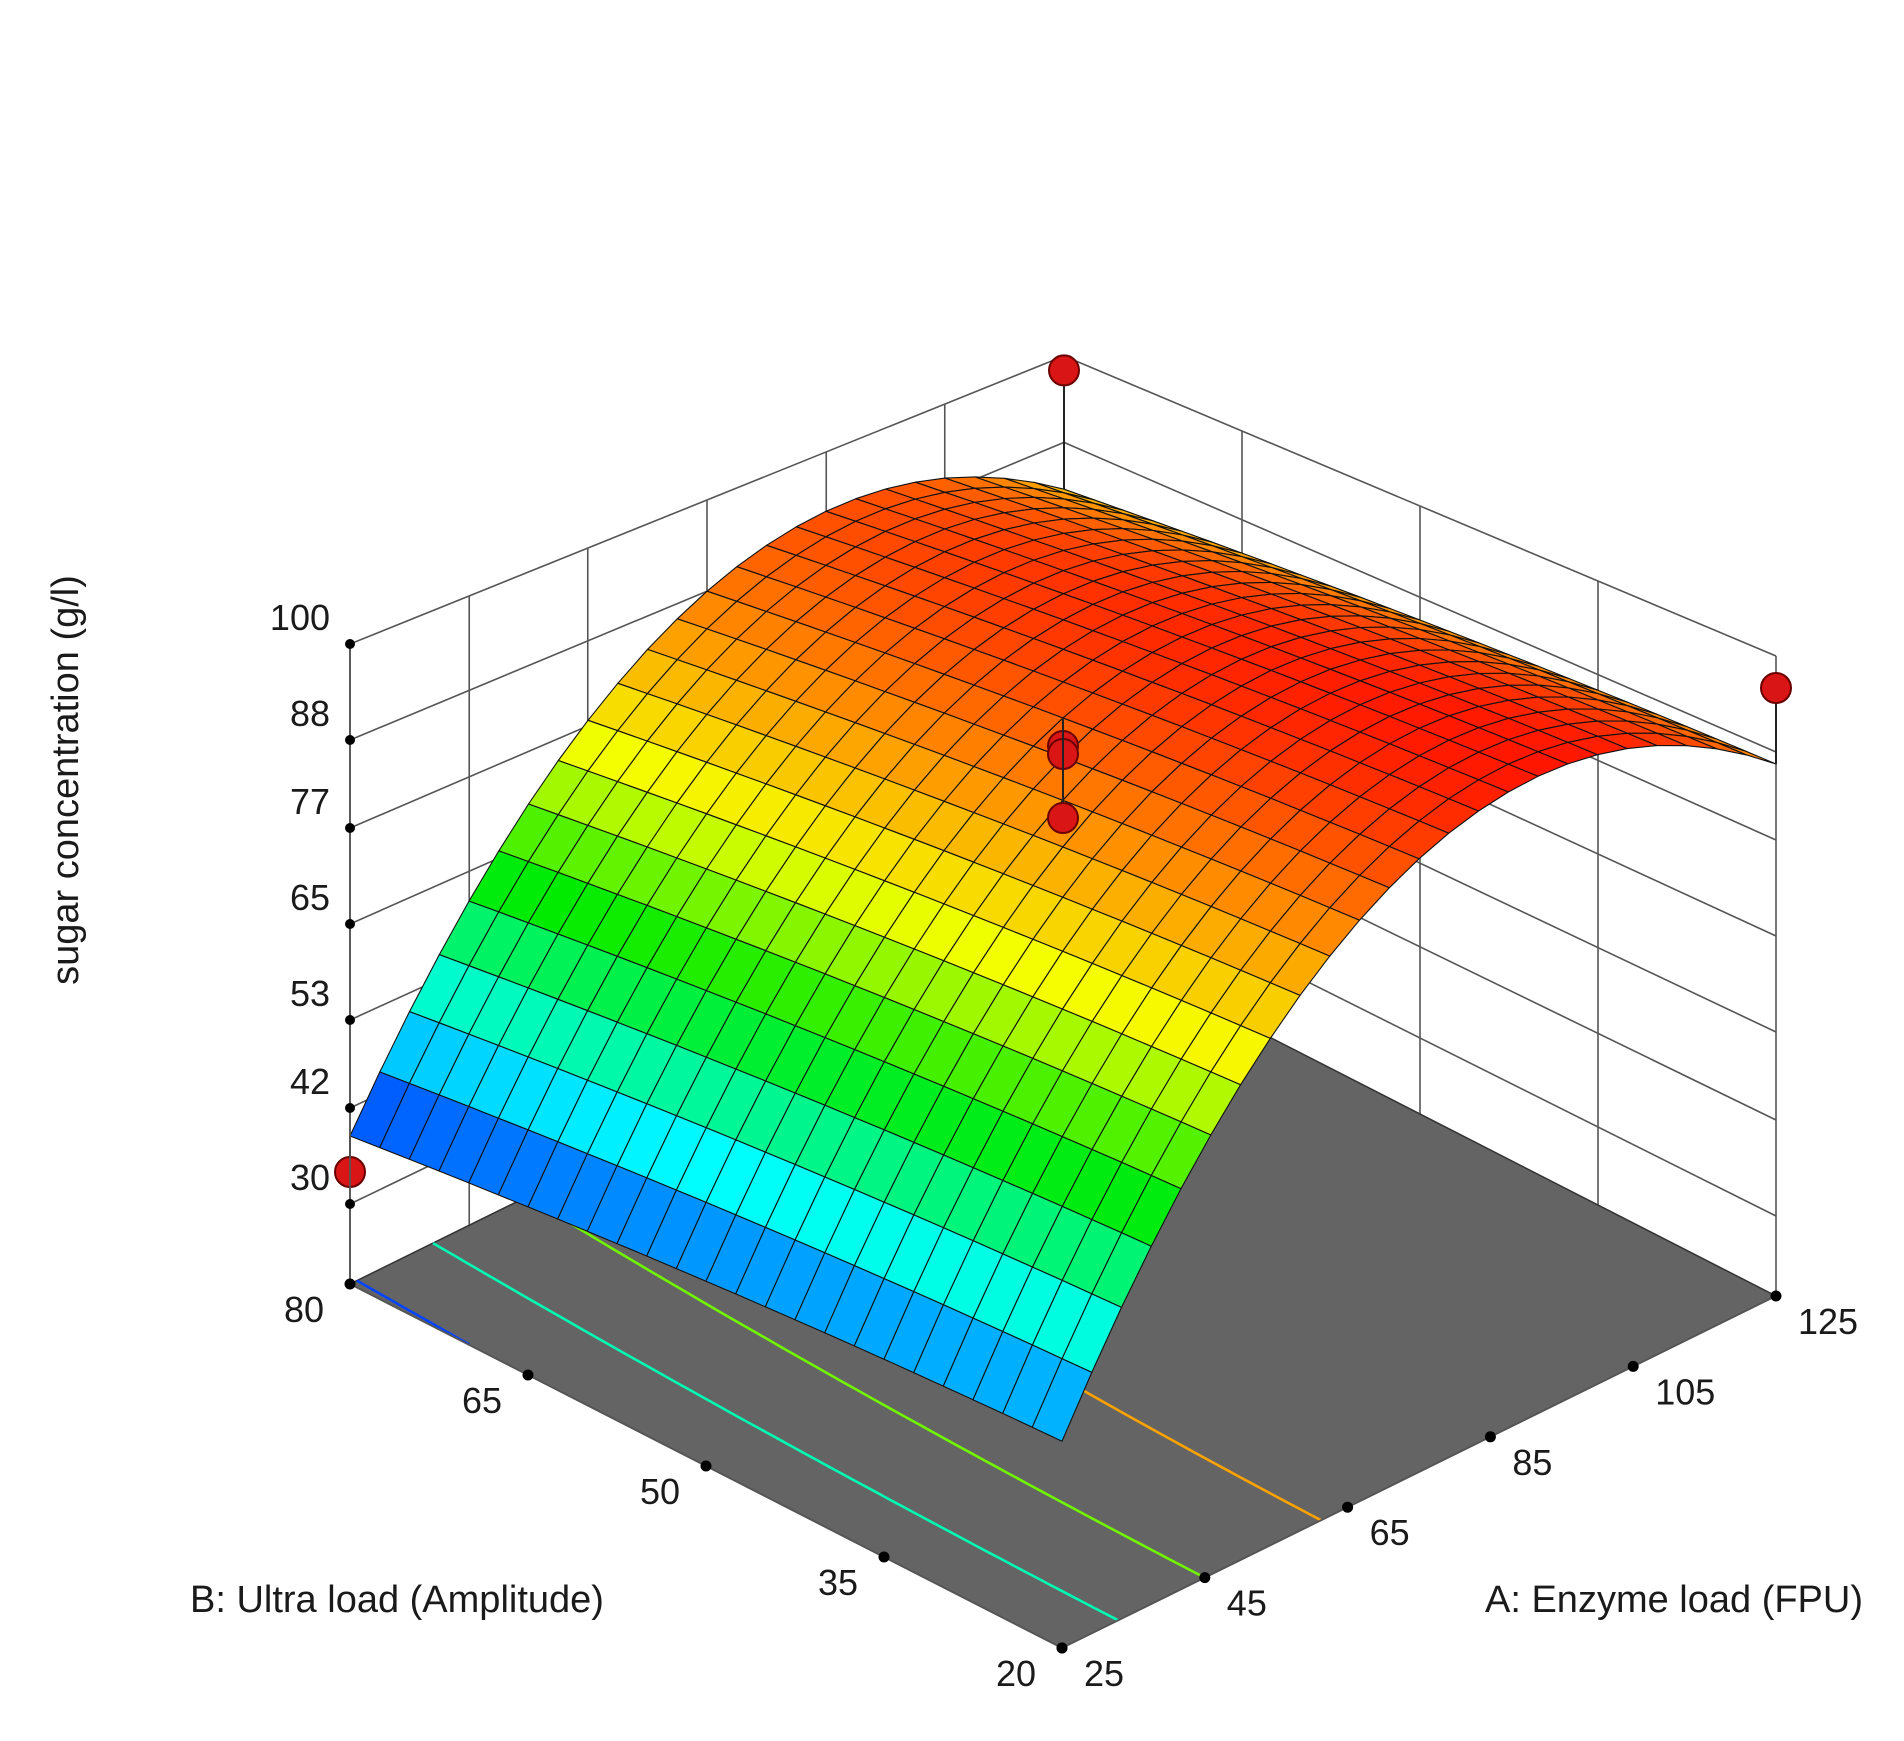  What do you see at coordinates (66, 780) in the screenshot?
I see `z-axis-label: sugar concentration (g/l)` at bounding box center [66, 780].